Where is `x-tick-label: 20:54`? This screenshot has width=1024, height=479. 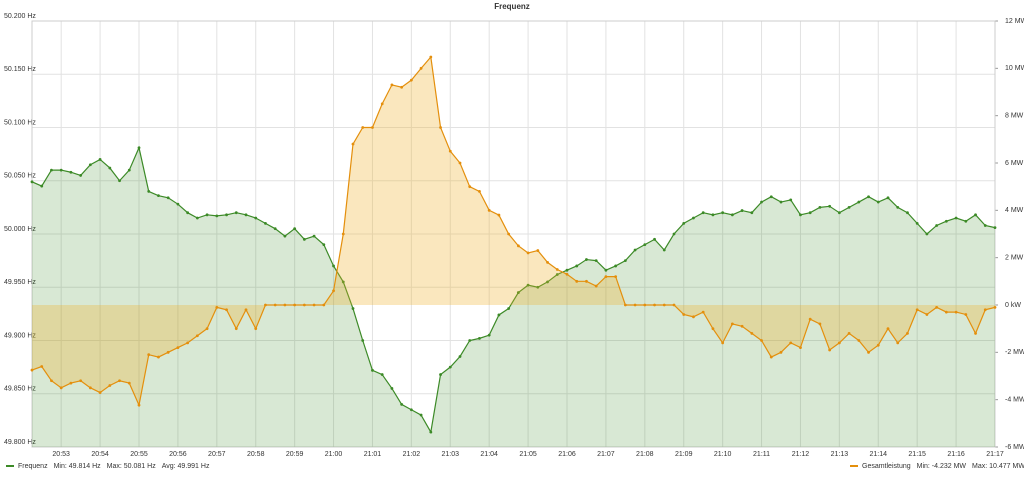
x-tick-label: 20:54 is located at coordinates (100, 454).